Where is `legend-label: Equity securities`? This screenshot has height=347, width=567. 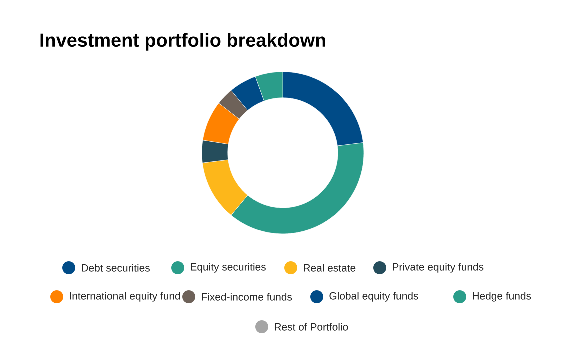
legend-label: Equity securities is located at coordinates (228, 268).